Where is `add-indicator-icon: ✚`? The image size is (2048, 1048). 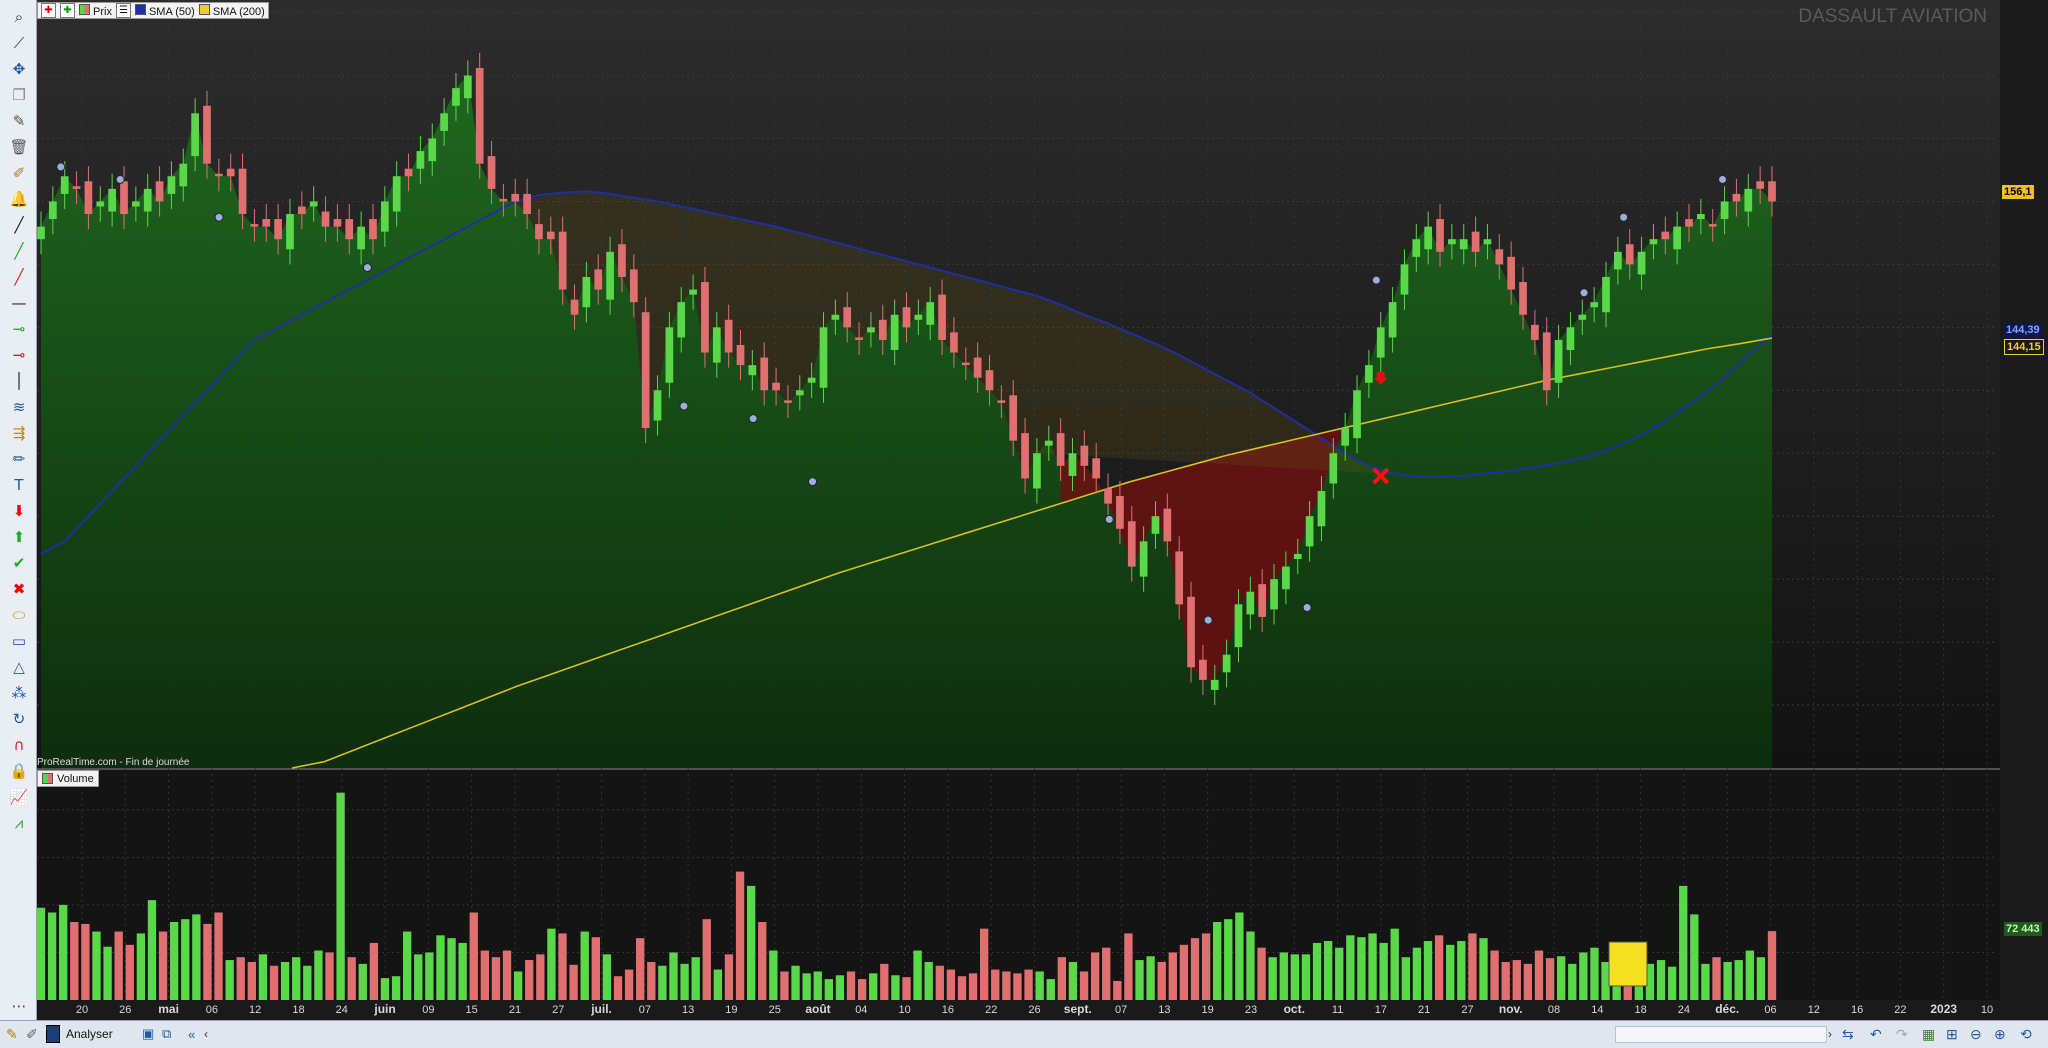
add-indicator-icon: ✚ is located at coordinates (67, 10).